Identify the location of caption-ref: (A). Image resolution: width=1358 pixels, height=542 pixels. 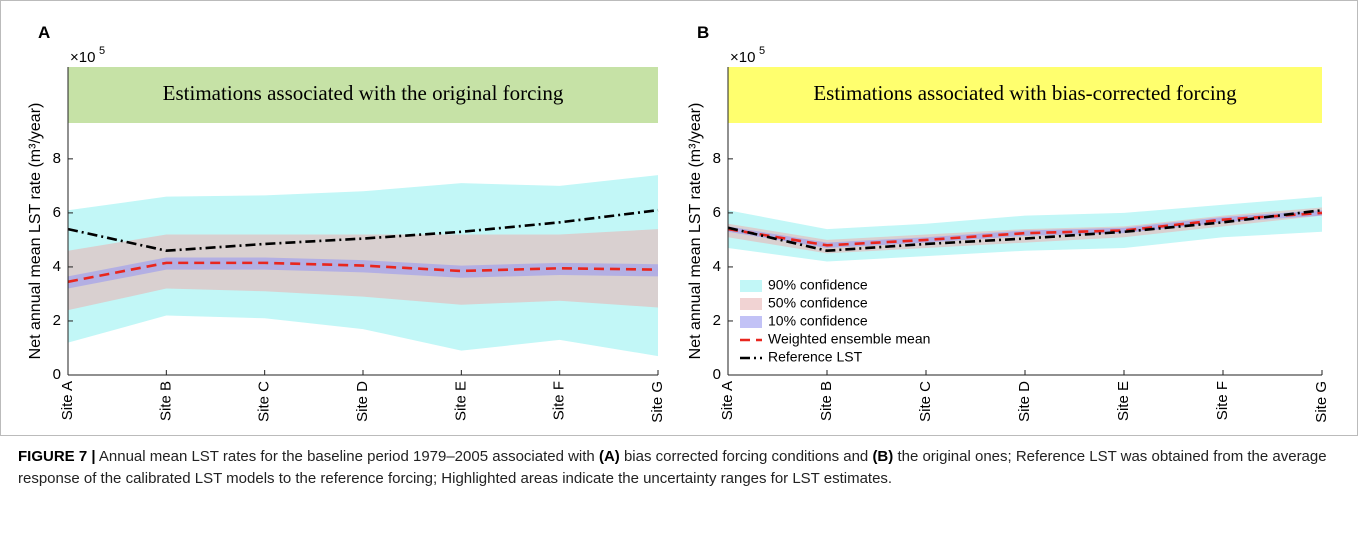
(609, 456).